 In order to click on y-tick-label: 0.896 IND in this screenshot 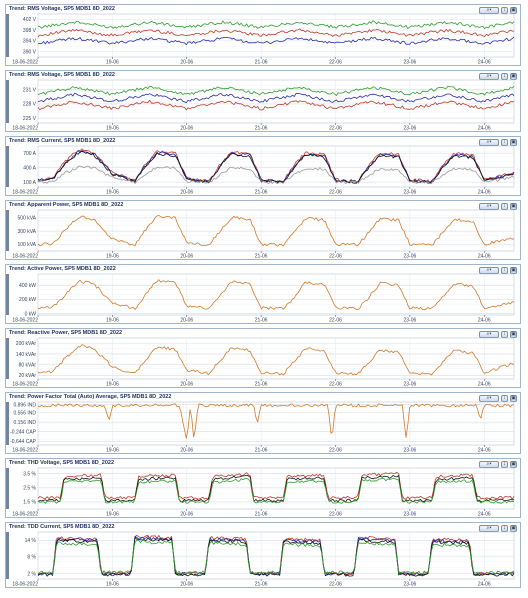, I will do `click(24, 405)`.